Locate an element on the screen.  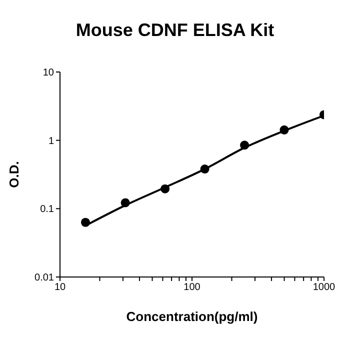
x-tick-label: 100 is located at coordinates (192, 288).